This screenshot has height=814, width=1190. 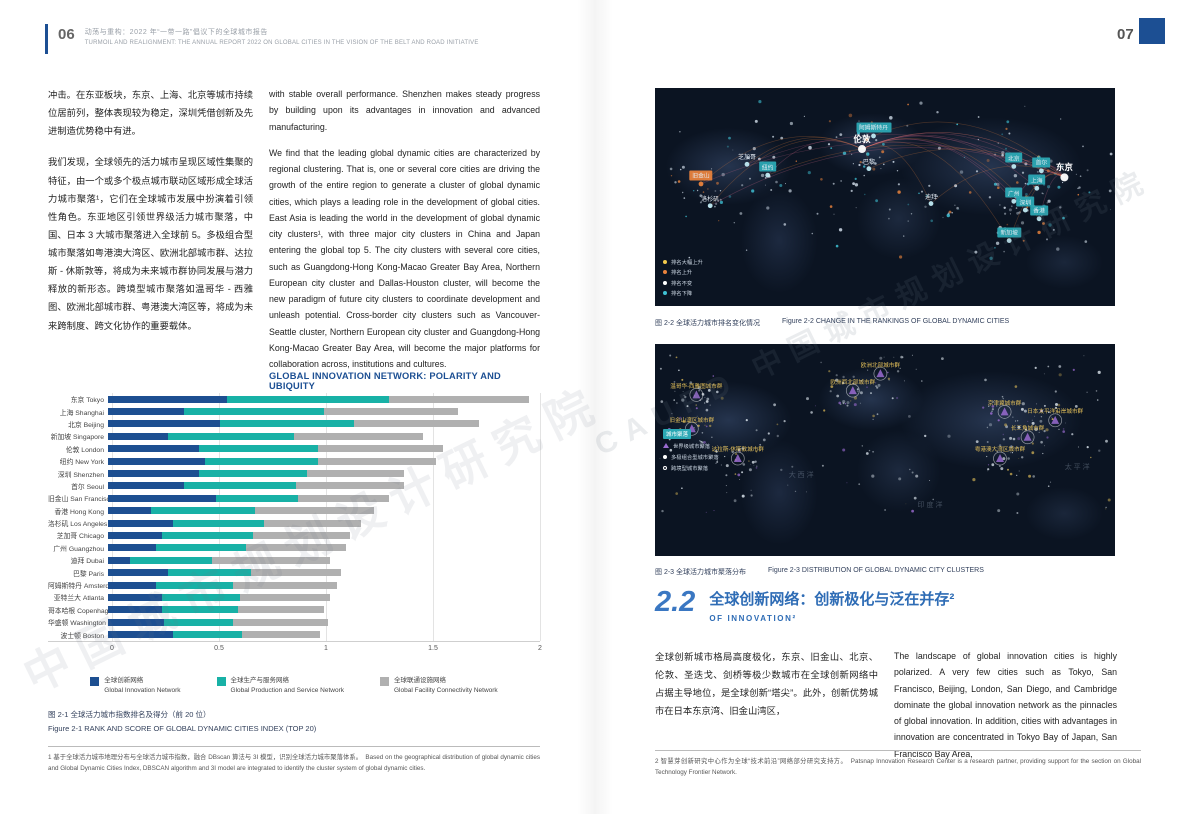 I want to click on map-city-label: 深圳, so click(x=1025, y=201).